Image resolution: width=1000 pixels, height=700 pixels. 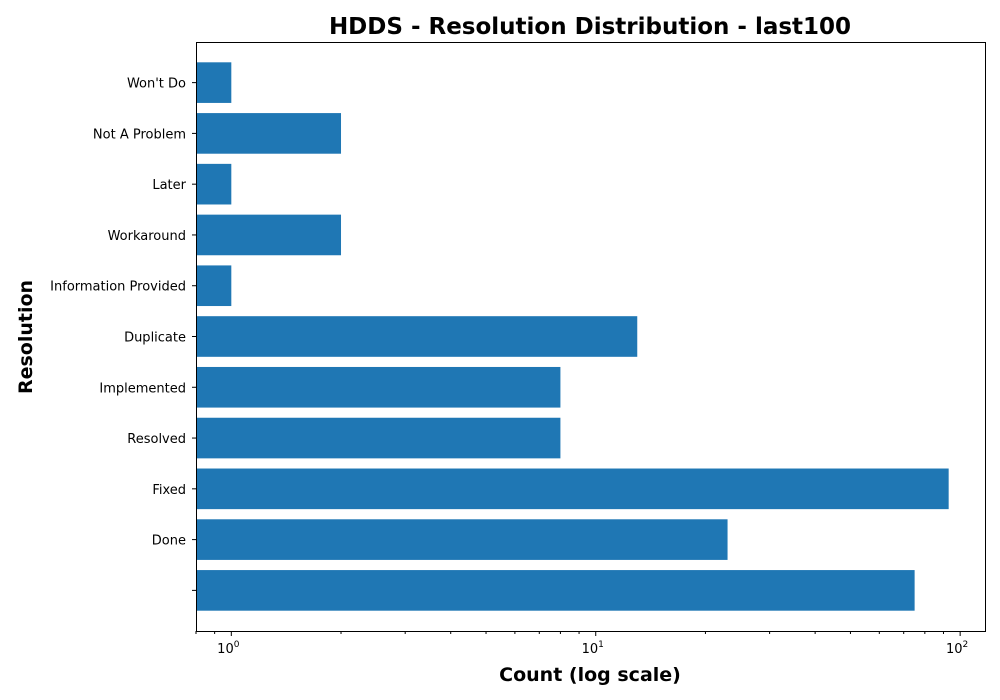 What do you see at coordinates (26, 337) in the screenshot?
I see `y-axis-label: Resolution` at bounding box center [26, 337].